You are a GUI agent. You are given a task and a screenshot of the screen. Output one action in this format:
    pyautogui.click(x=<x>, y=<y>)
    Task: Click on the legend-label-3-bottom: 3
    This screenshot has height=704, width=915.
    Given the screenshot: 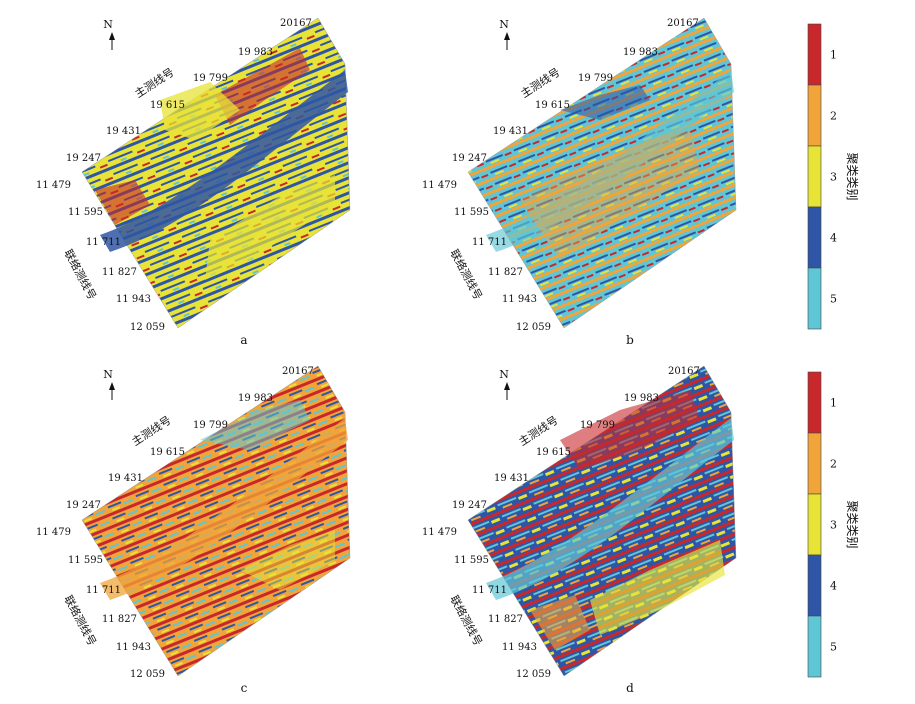 What is the action you would take?
    pyautogui.click(x=833, y=525)
    